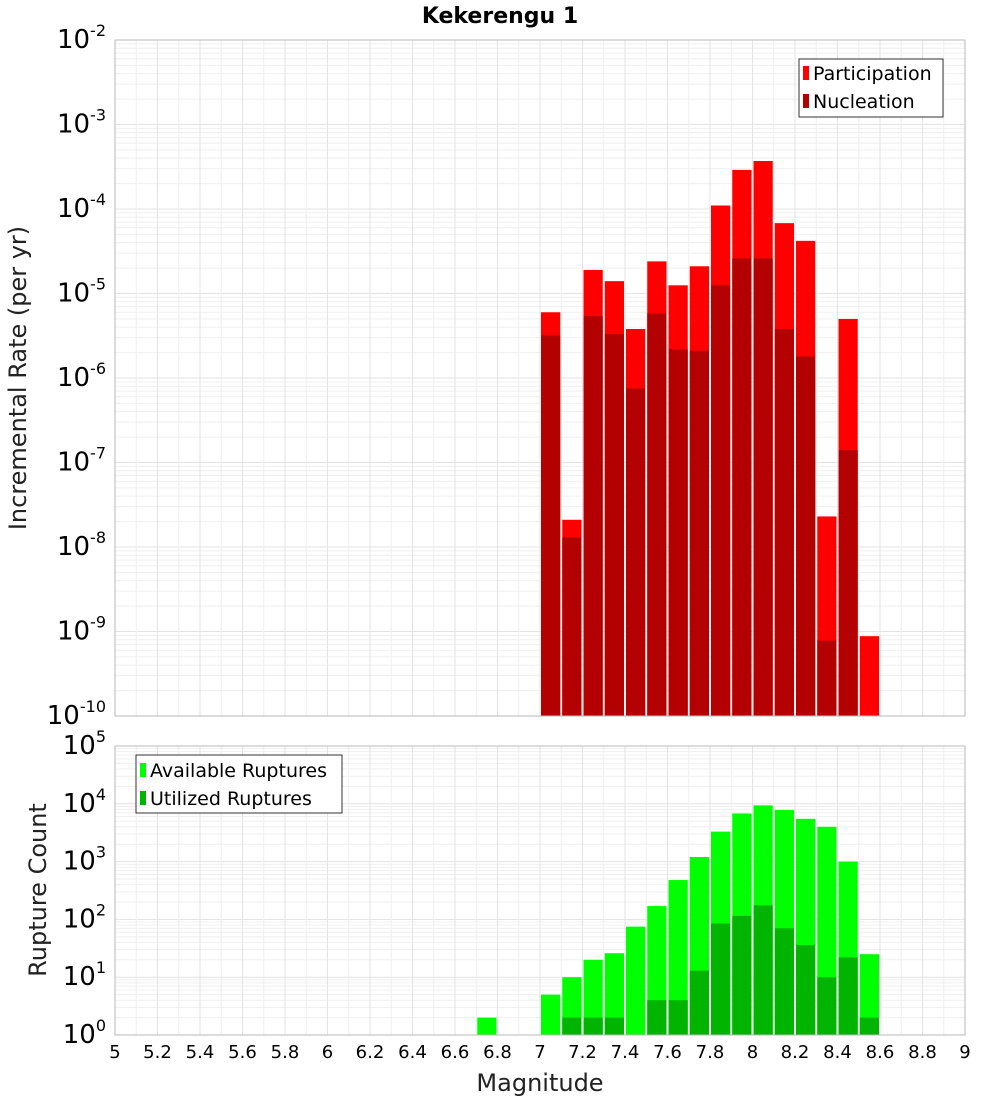  I want to click on x-tick-label: 8.6, so click(880, 1052).